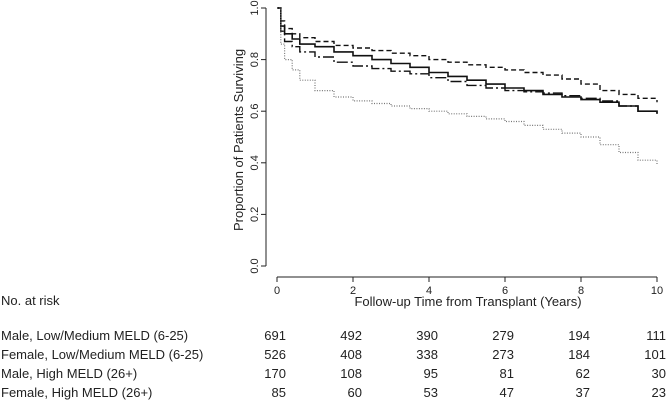 The height and width of the screenshot is (404, 667). Describe the element at coordinates (503, 354) in the screenshot. I see `risk-cell: 273` at that location.